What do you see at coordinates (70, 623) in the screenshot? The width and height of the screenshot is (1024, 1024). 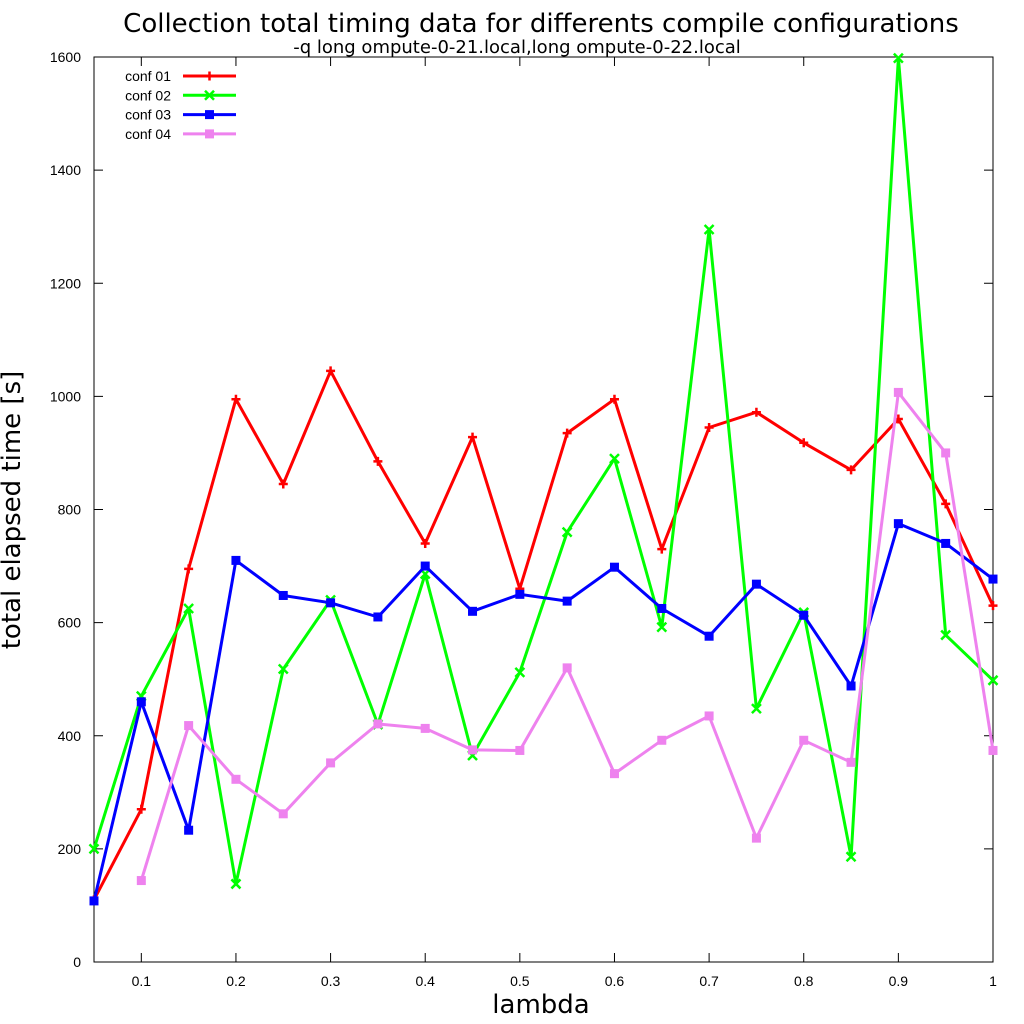 I see `y-tick-label: 600` at bounding box center [70, 623].